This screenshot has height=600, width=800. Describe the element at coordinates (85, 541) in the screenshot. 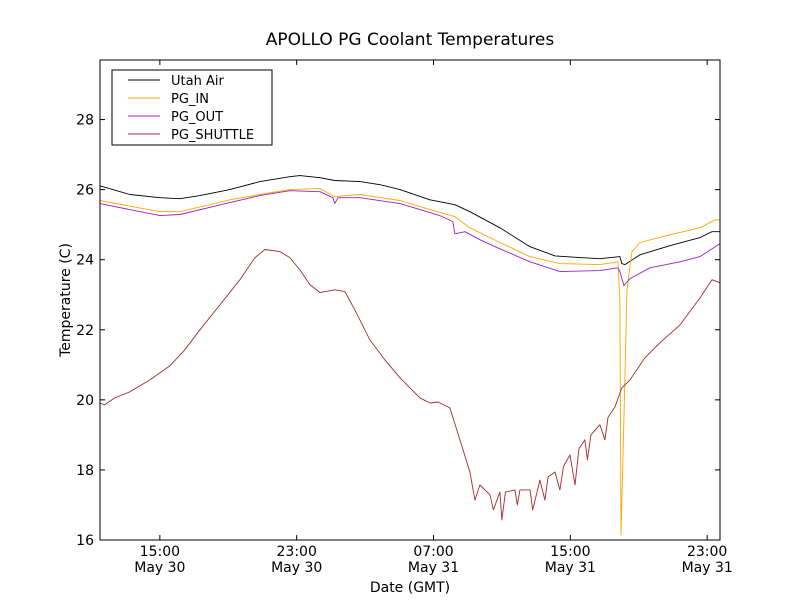

I see `y-tick-label: 16` at that location.